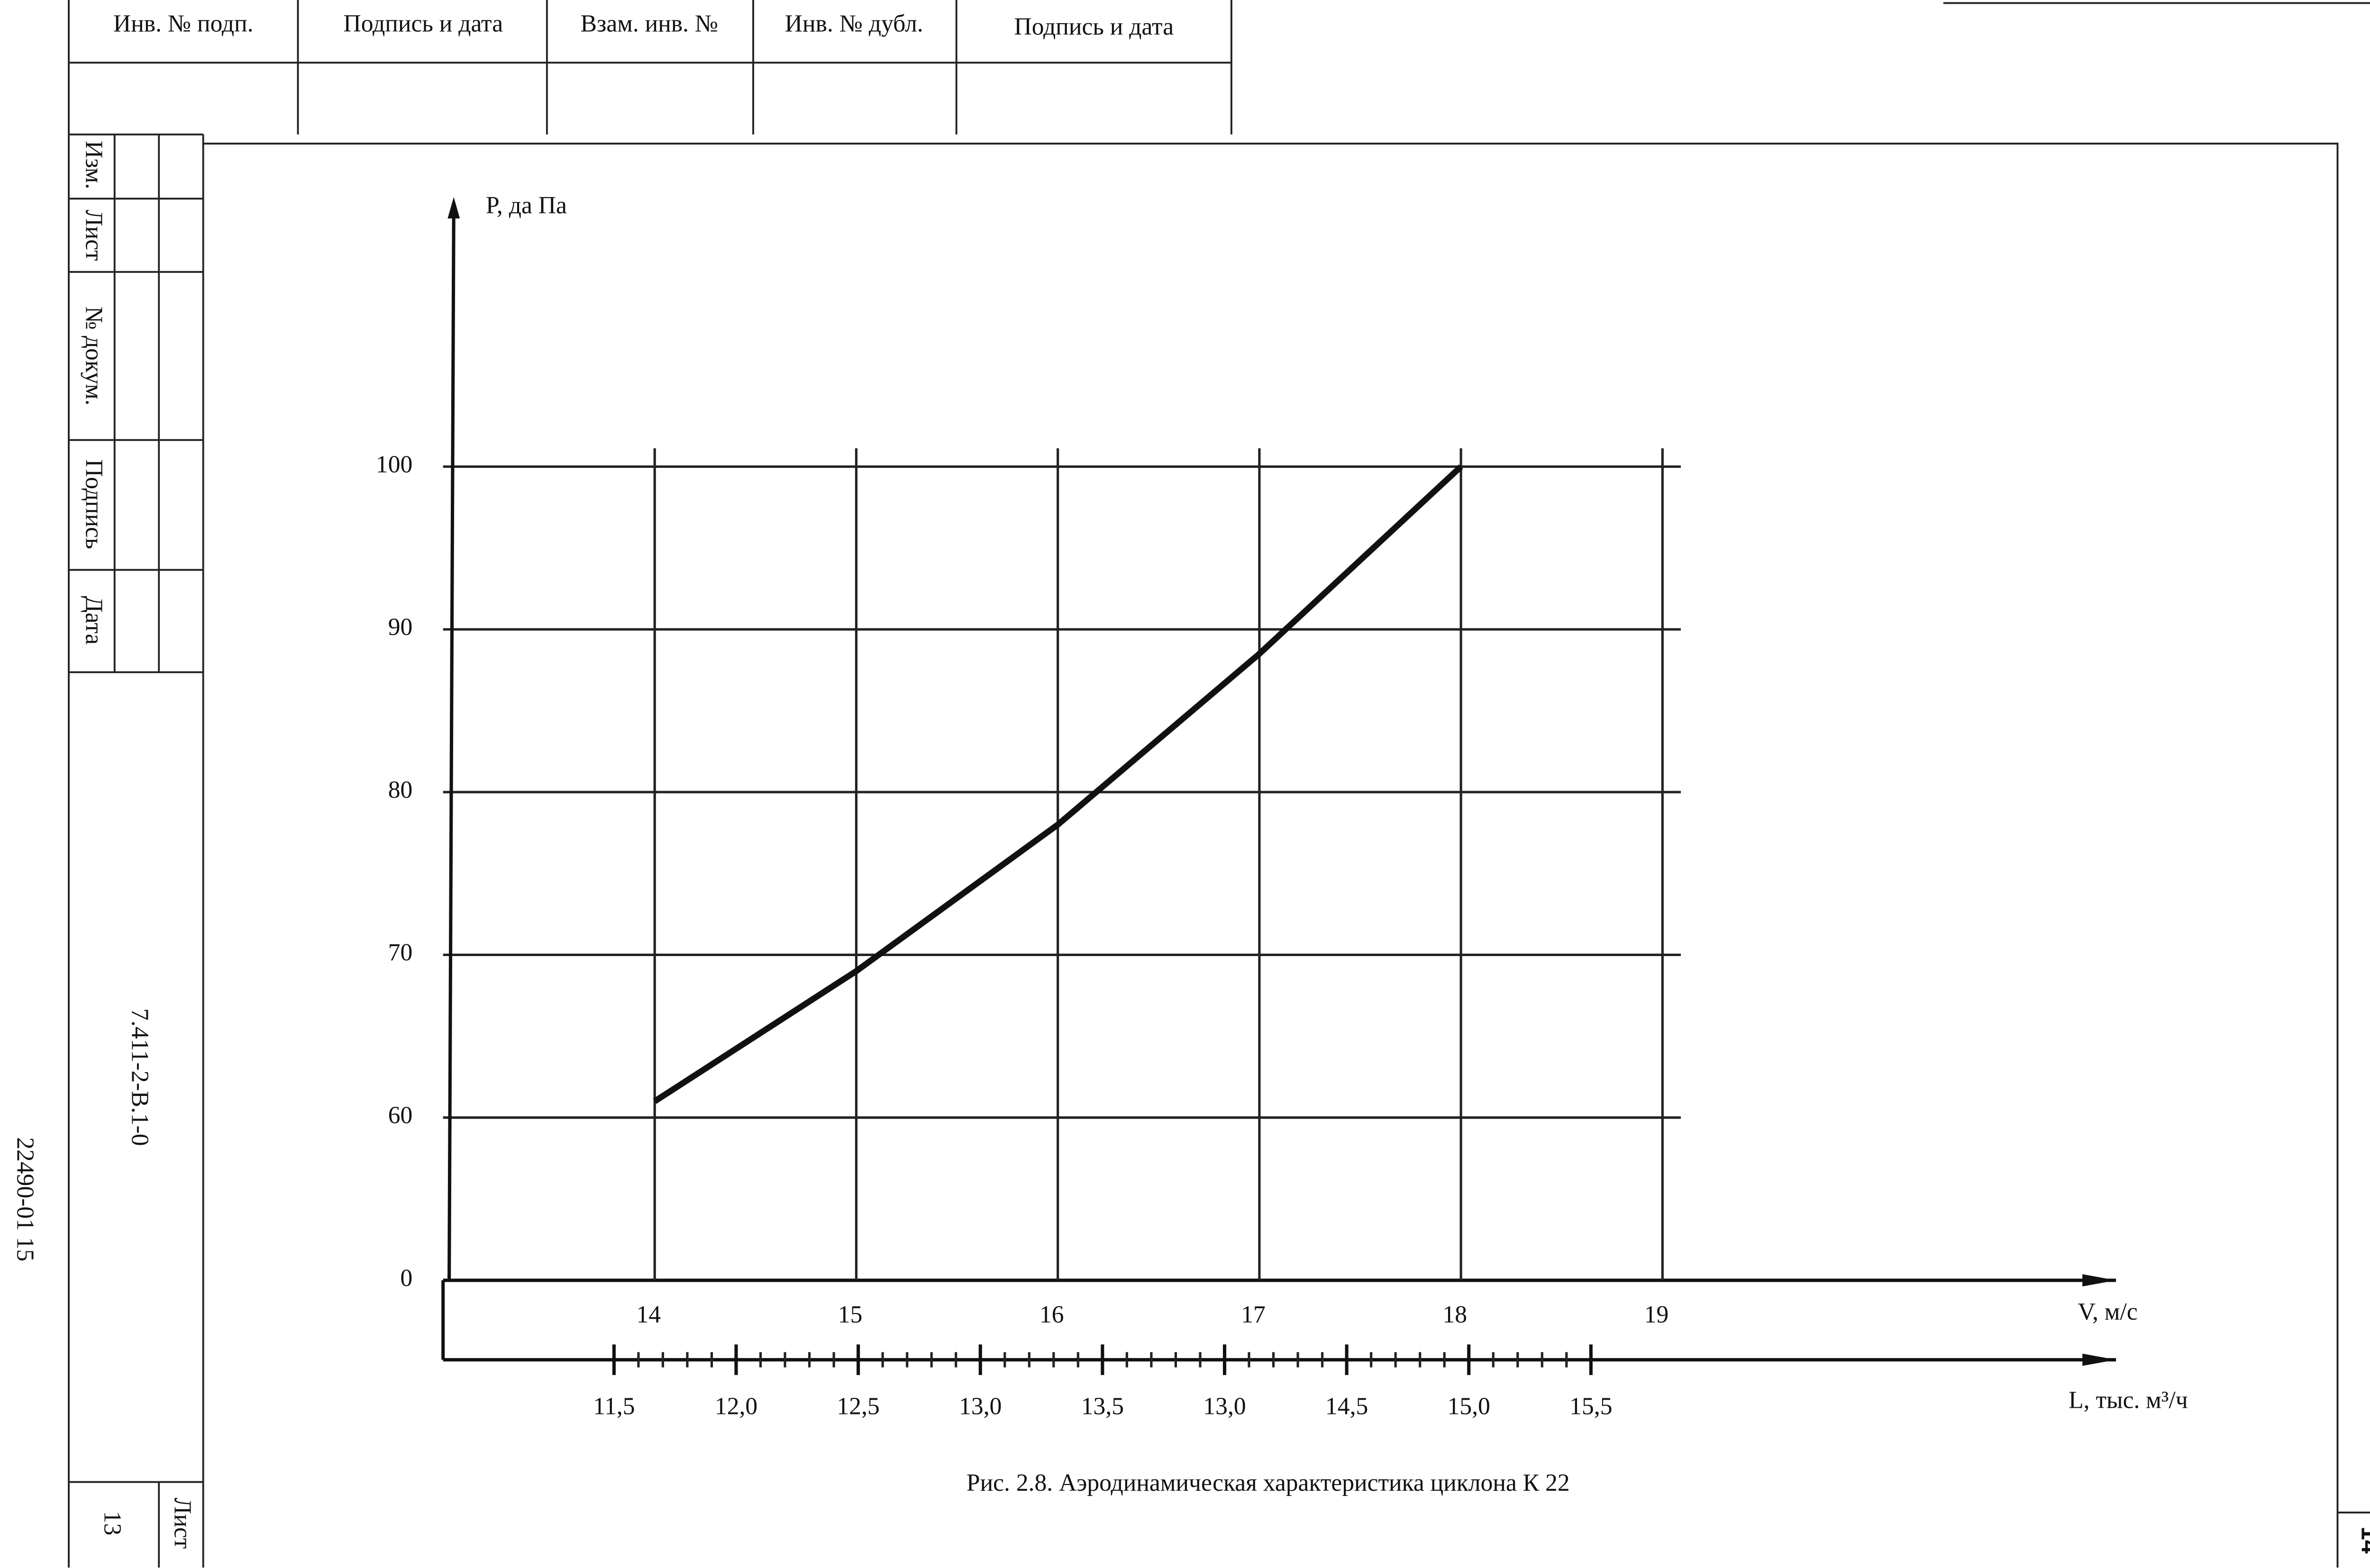  What do you see at coordinates (453, 208) in the screenshot?
I see `y-axis-arrow` at bounding box center [453, 208].